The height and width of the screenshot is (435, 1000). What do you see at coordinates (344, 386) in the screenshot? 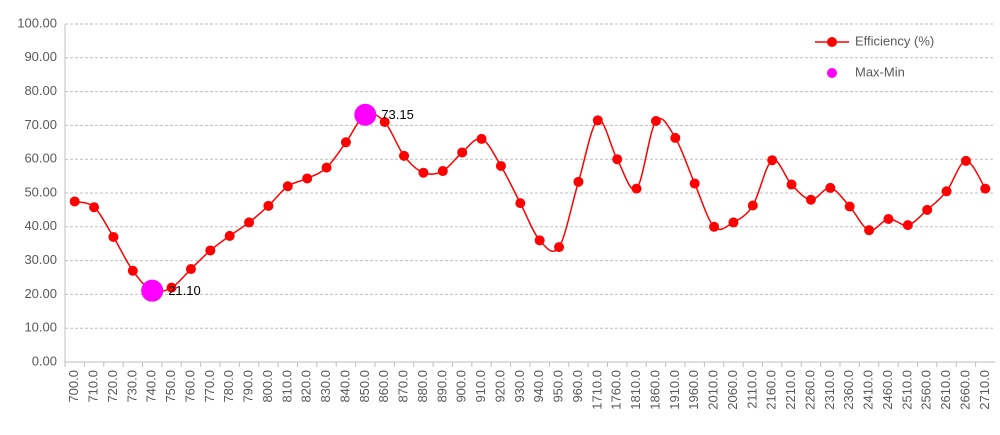
I see `x-tick-label: 840.0` at bounding box center [344, 386].